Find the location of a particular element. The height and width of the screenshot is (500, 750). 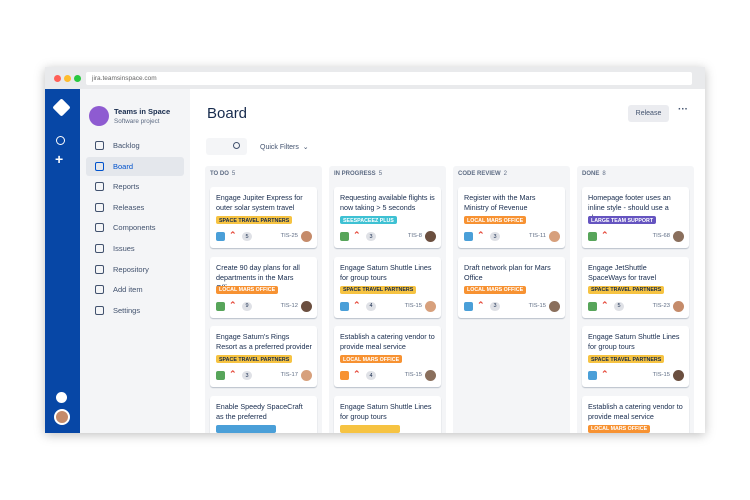

nav-item: Releases is located at coordinates (135, 207).